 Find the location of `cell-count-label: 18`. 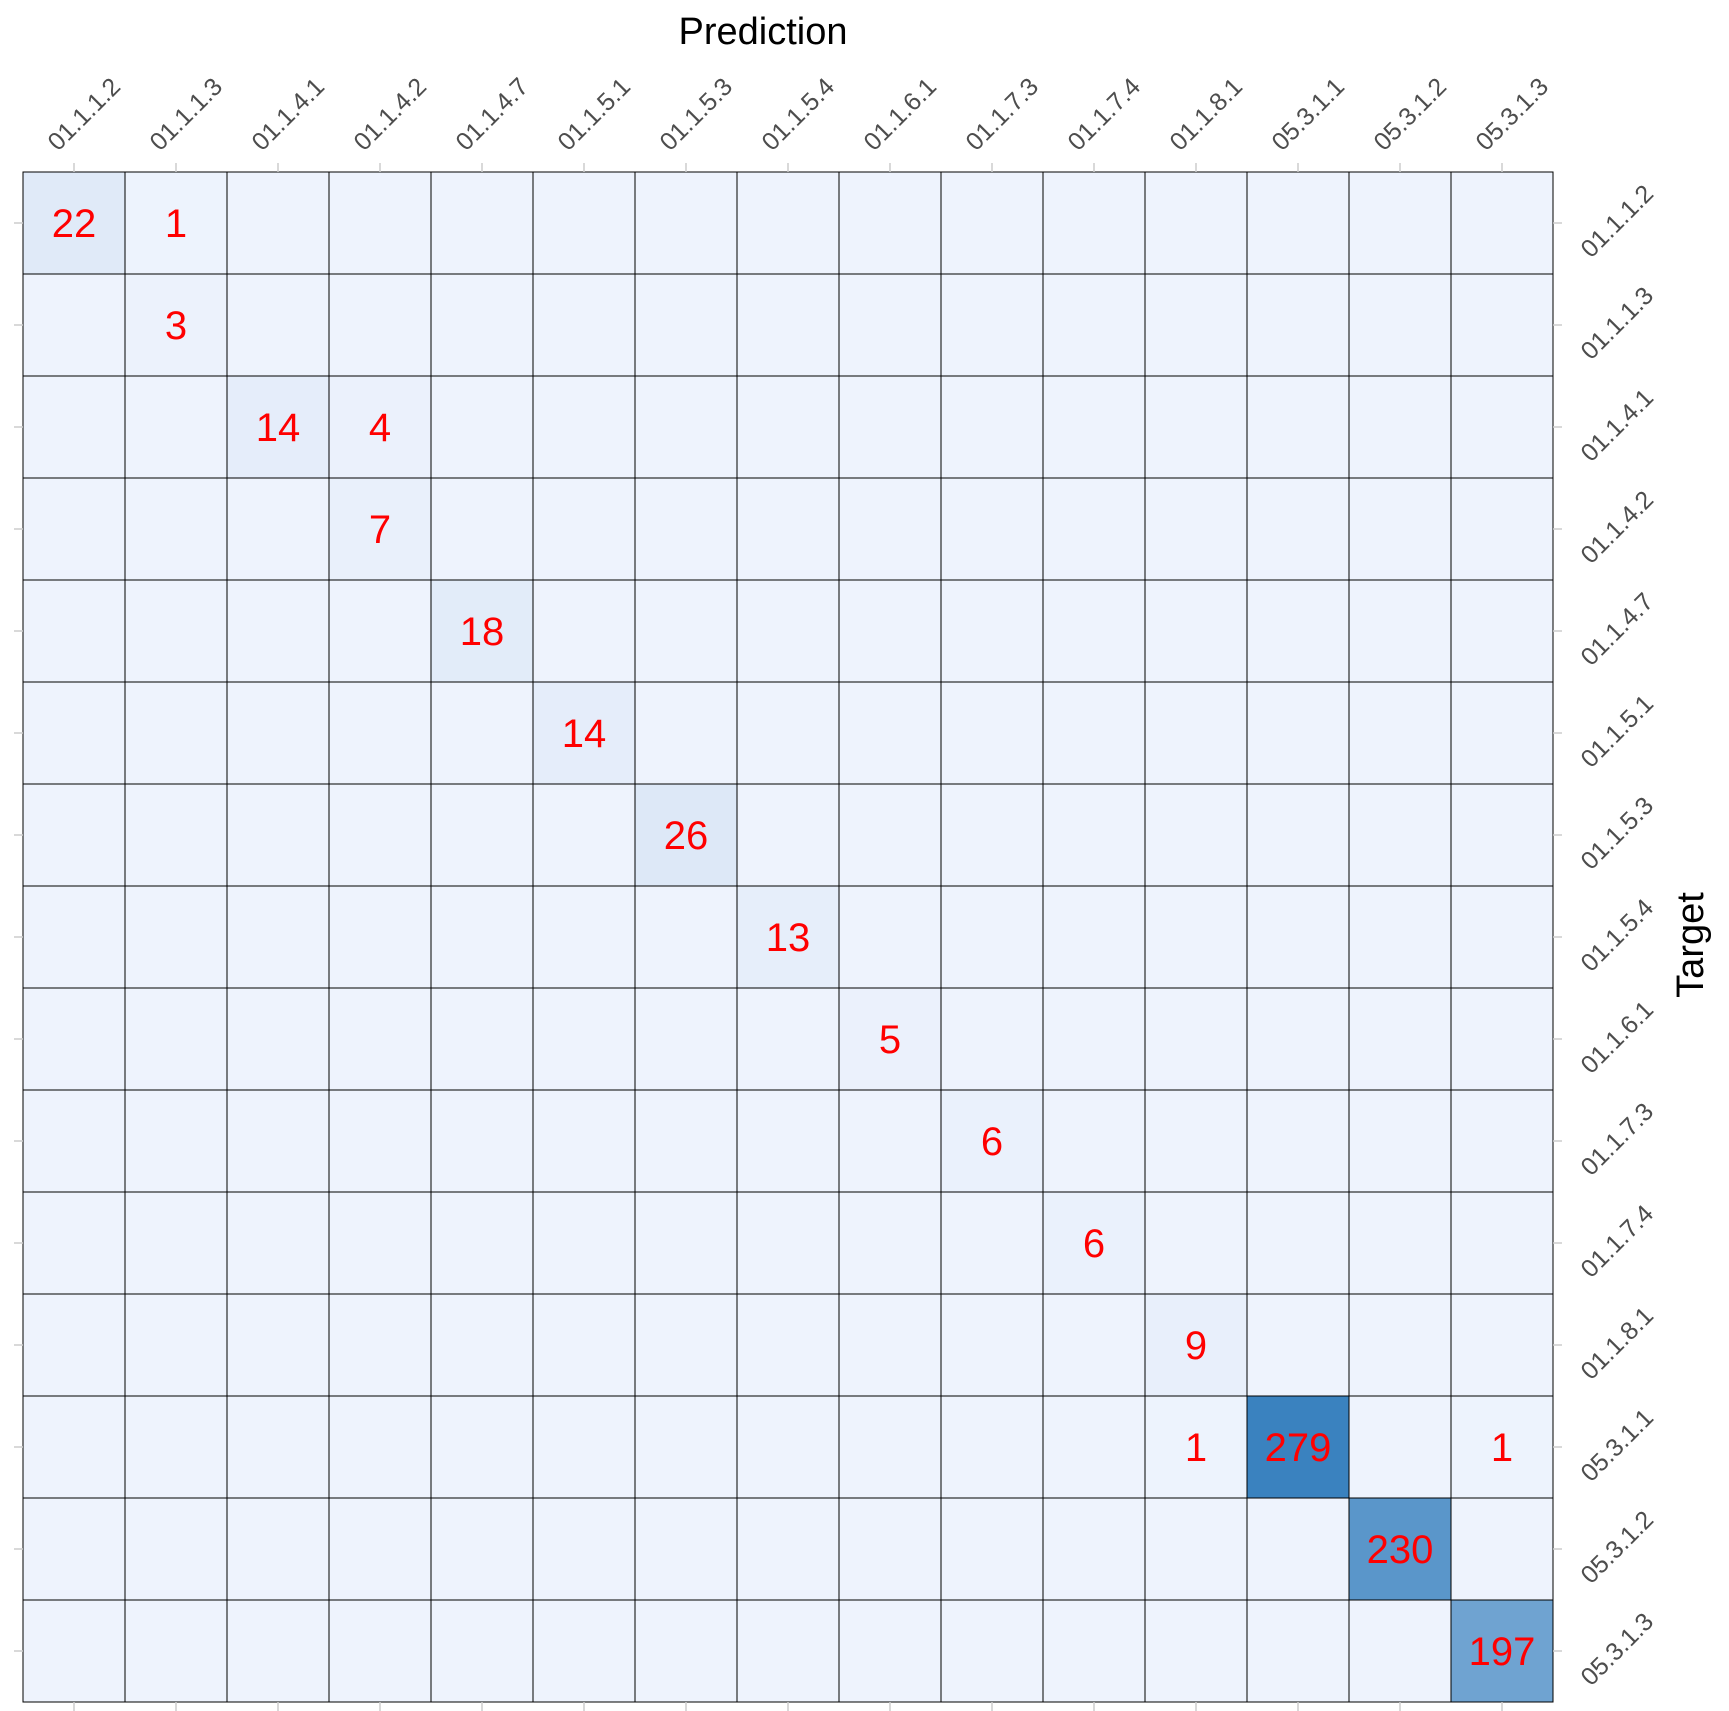

cell-count-label: 18 is located at coordinates (482, 632).